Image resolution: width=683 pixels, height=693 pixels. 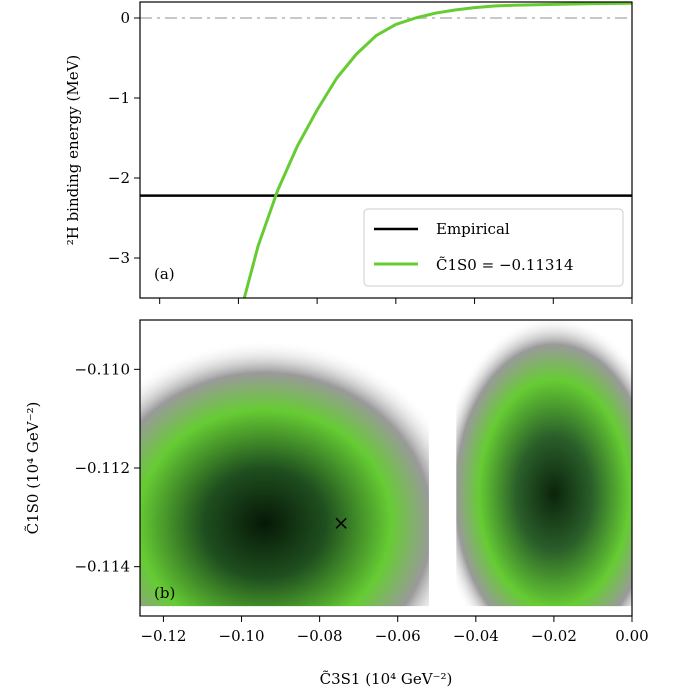 What do you see at coordinates (164, 274) in the screenshot?
I see `panel-a-label: (a)` at bounding box center [164, 274].